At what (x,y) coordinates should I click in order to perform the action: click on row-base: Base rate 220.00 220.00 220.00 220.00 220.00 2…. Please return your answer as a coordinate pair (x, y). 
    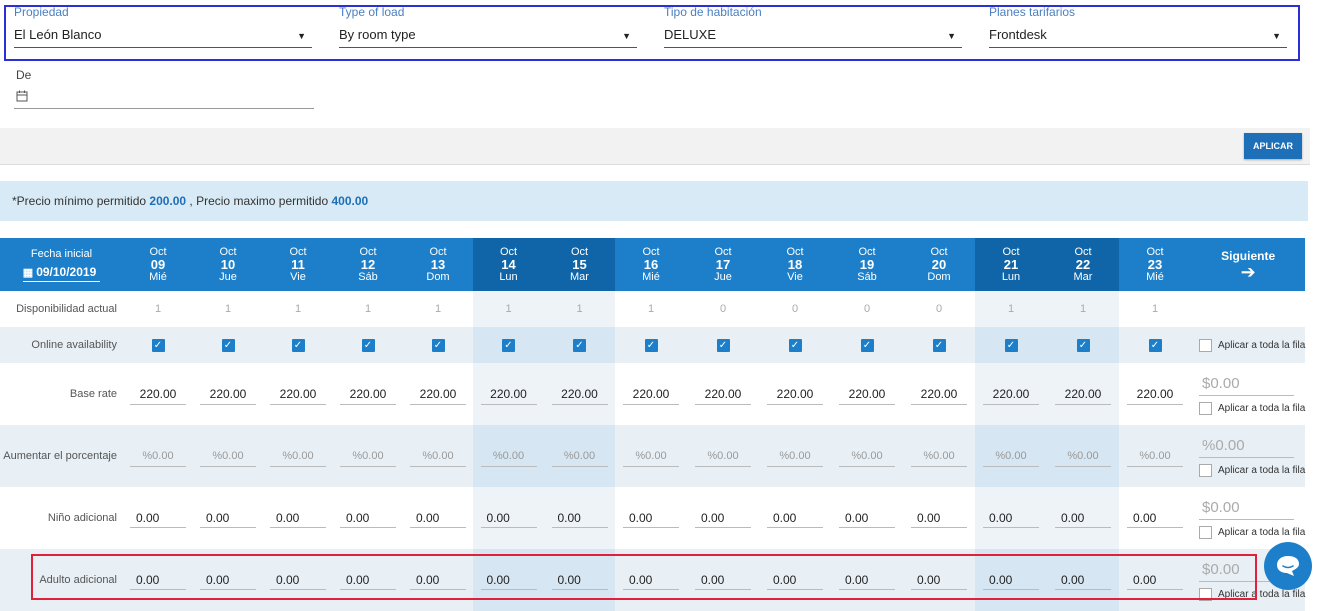
    Looking at the image, I should click on (652, 394).